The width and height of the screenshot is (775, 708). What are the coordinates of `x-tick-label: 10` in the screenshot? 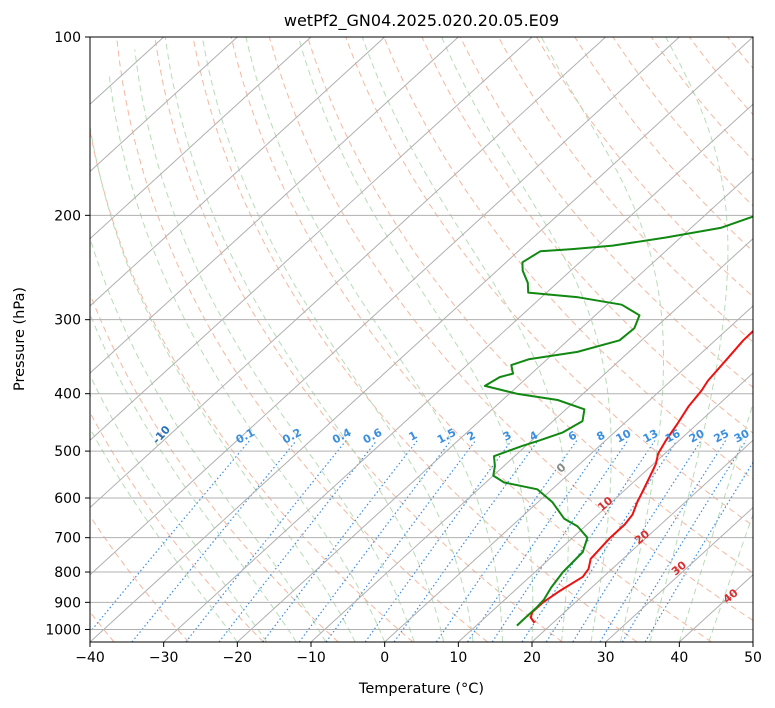 It's located at (458, 658).